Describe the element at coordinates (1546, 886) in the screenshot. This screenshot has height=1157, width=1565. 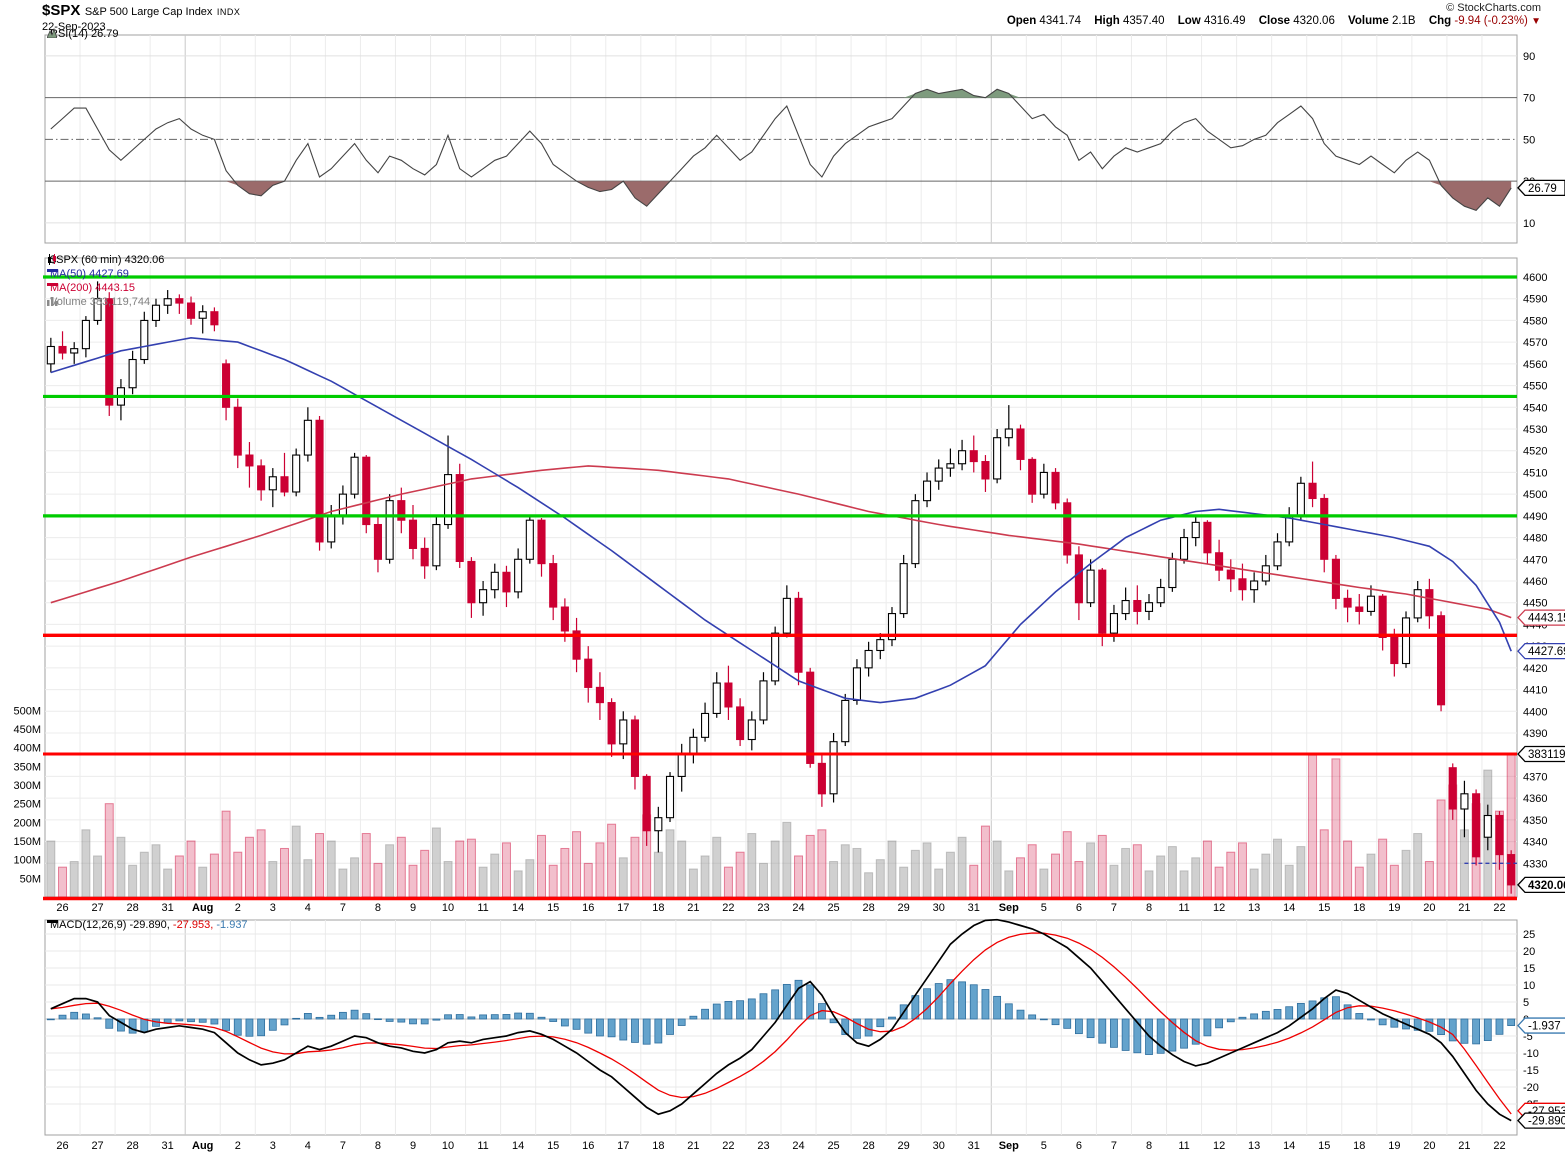
I see `svg-text: 4320.06` at that location.